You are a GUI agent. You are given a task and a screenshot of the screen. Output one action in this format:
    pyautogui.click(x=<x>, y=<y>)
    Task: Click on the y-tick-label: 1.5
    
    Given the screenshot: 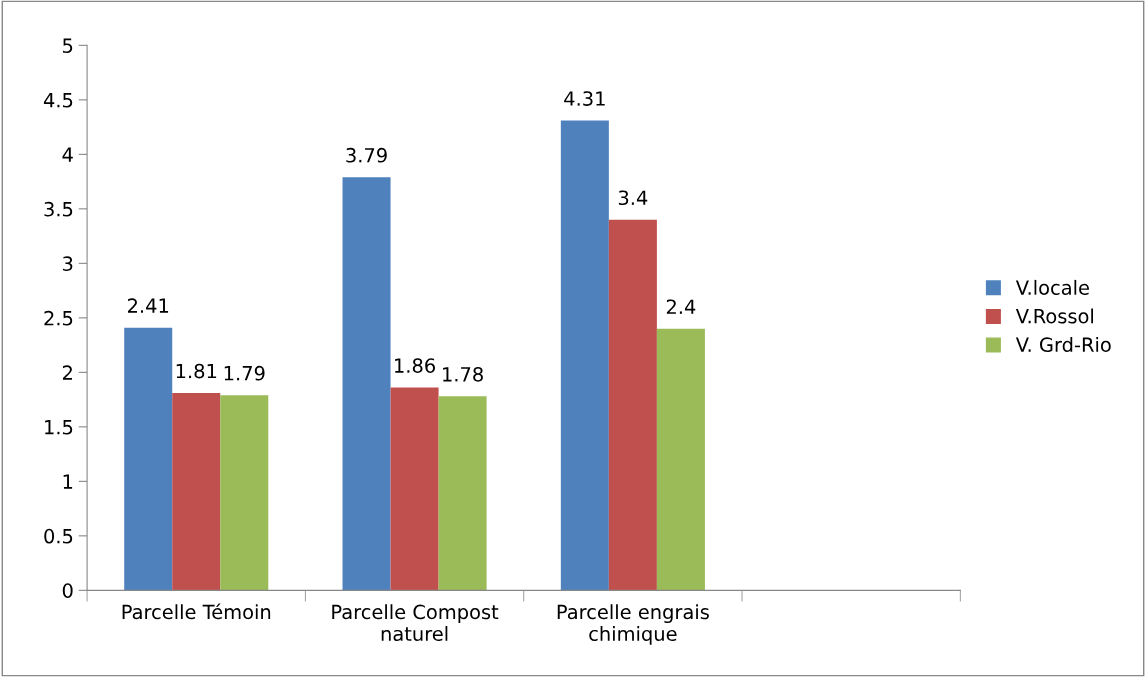 What is the action you would take?
    pyautogui.click(x=59, y=427)
    